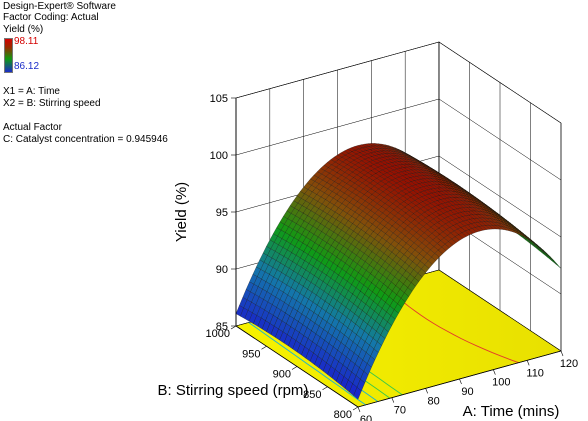  I want to click on y-tick-label: 850, so click(312, 395).